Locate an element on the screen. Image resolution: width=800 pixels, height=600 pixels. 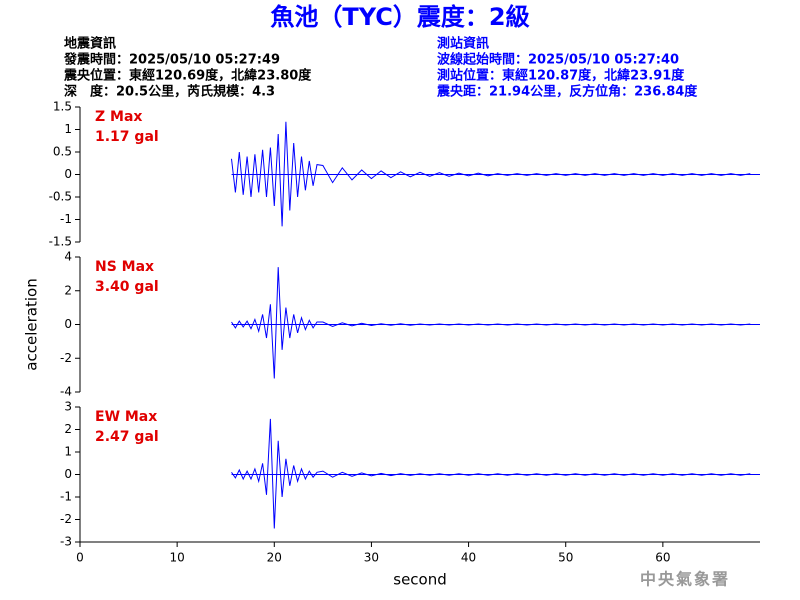
x-tick-label: 60 is located at coordinates (662, 558).